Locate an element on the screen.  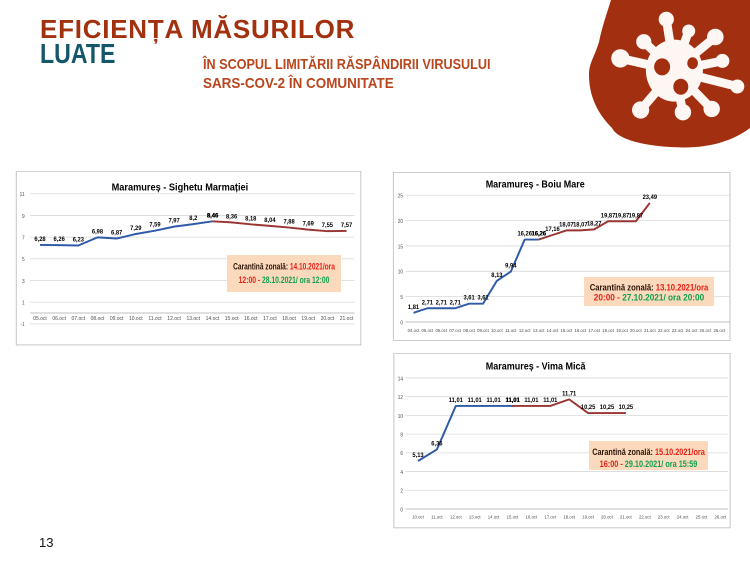
svg-text: 23,49 is located at coordinates (650, 198).